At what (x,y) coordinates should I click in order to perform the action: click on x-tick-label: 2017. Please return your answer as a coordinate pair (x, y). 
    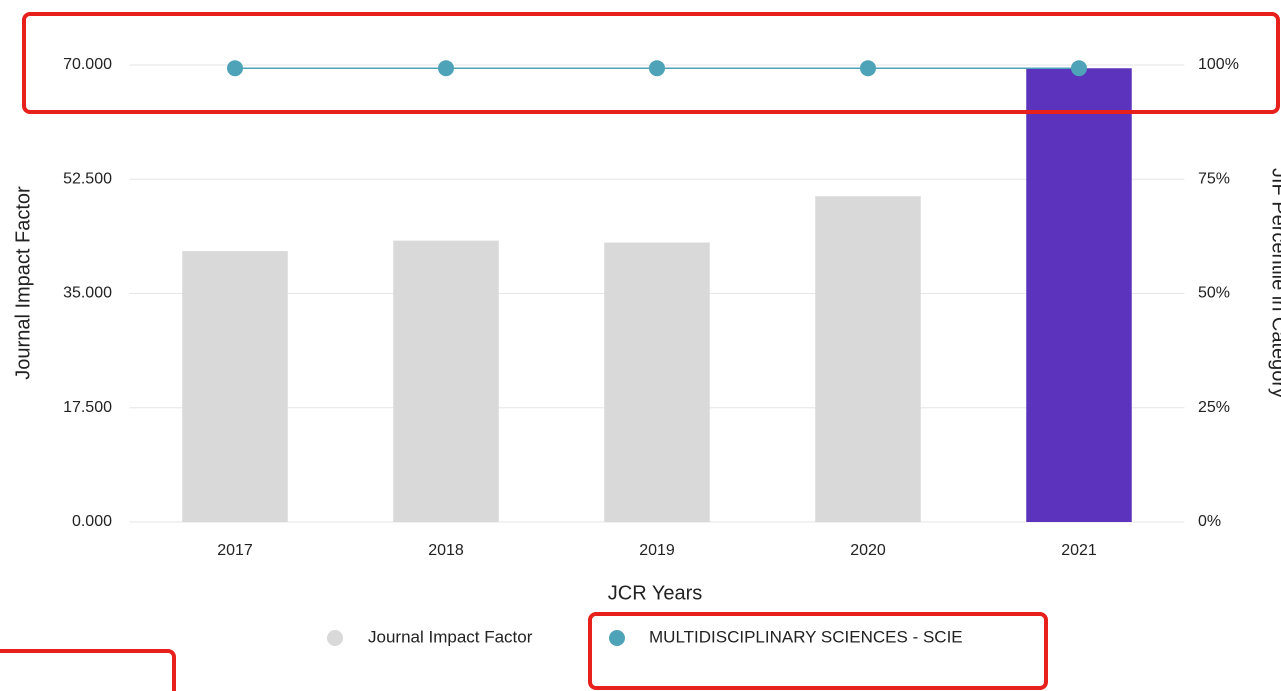
    Looking at the image, I should click on (235, 550).